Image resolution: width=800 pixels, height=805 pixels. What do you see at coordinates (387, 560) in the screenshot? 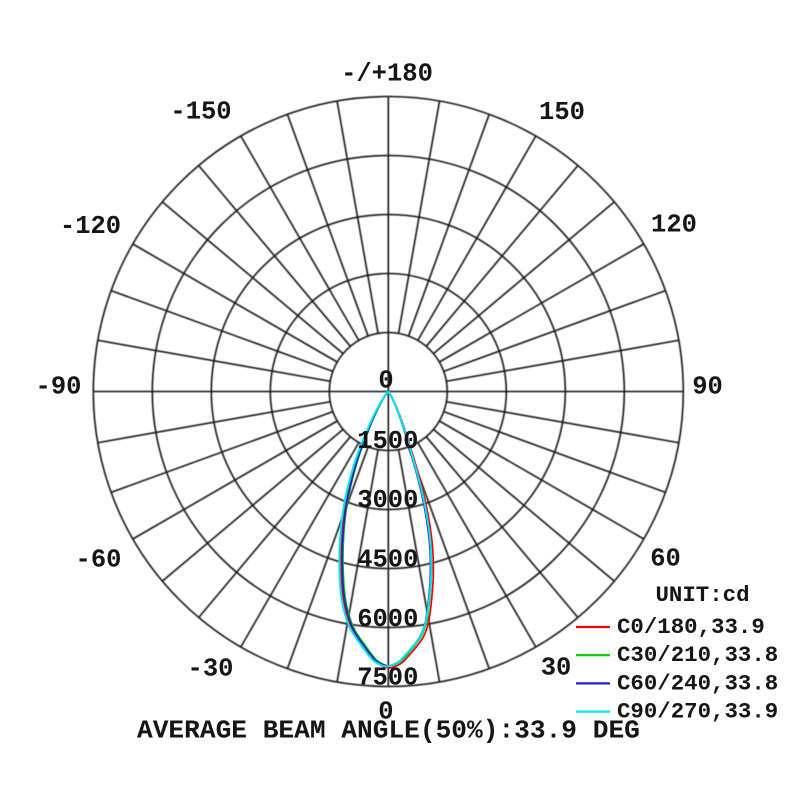
I see `svg-text: 4500` at bounding box center [387, 560].